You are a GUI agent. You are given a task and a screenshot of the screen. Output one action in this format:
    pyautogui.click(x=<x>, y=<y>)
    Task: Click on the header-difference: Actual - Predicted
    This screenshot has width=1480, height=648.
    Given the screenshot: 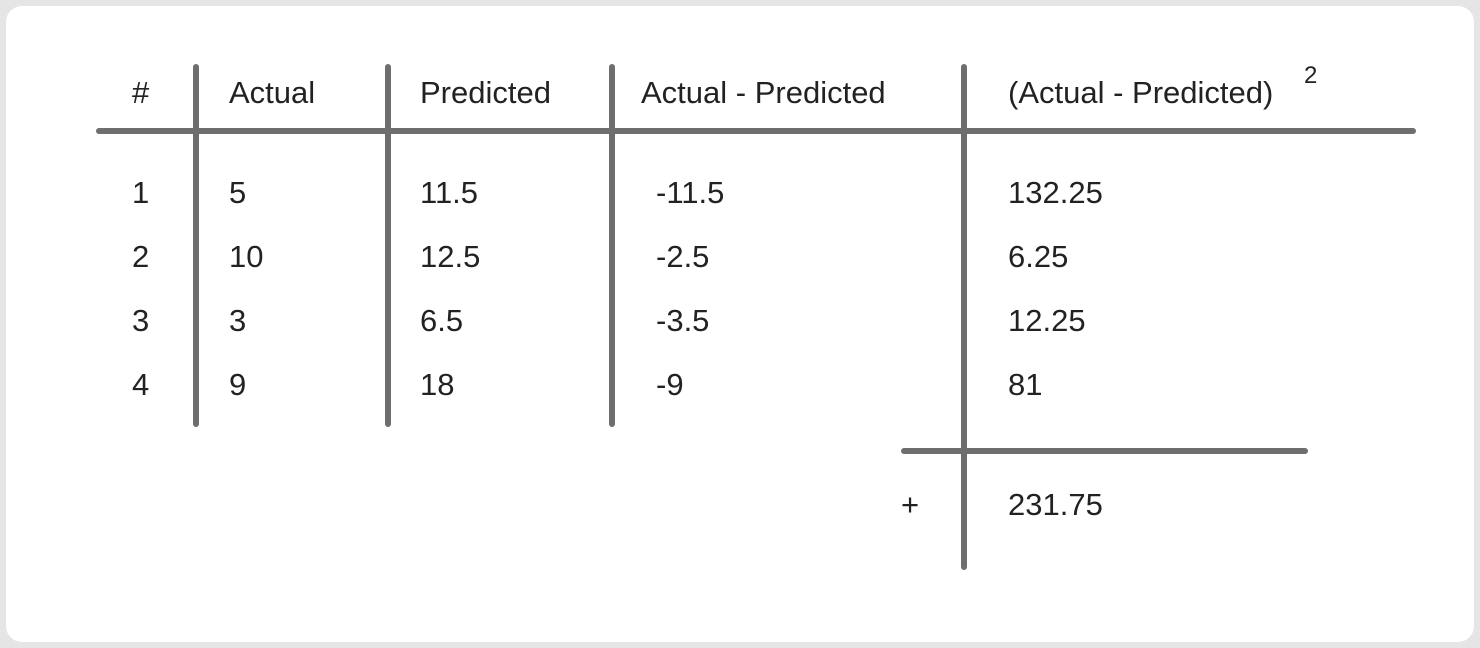 What is the action you would take?
    pyautogui.click(x=763, y=92)
    